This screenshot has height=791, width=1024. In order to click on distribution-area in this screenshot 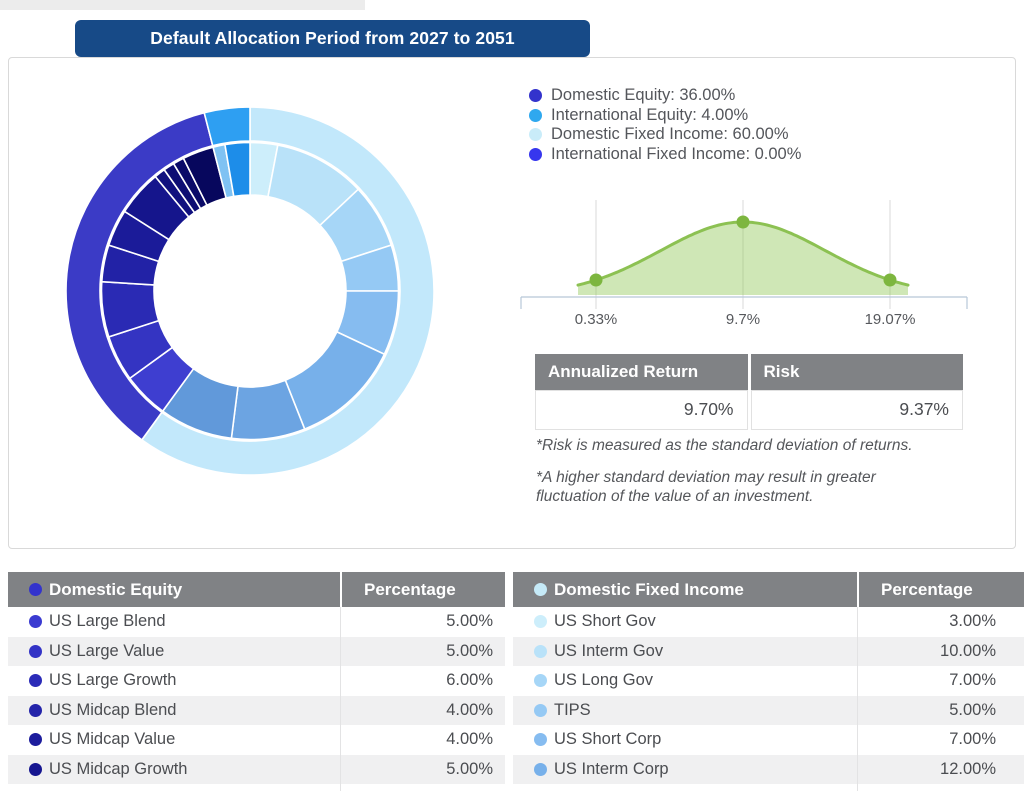, I will do `click(743, 258)`.